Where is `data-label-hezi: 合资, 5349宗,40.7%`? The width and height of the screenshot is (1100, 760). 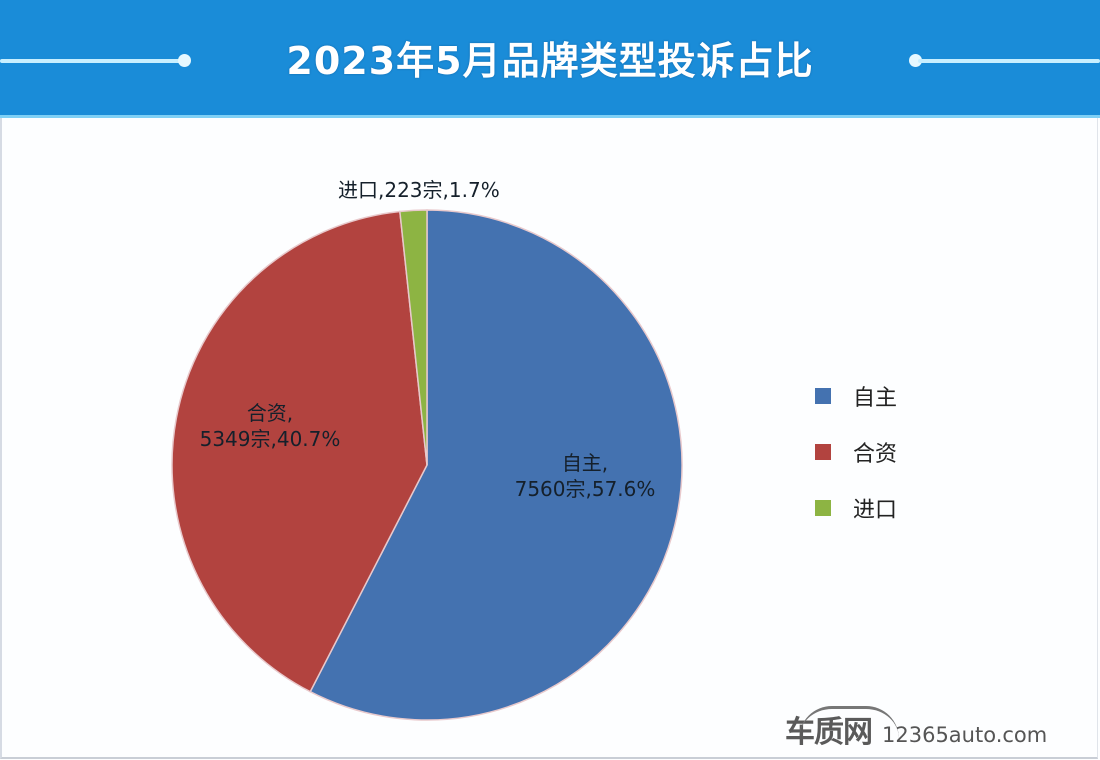 data-label-hezi: 合资, 5349宗,40.7% is located at coordinates (270, 426).